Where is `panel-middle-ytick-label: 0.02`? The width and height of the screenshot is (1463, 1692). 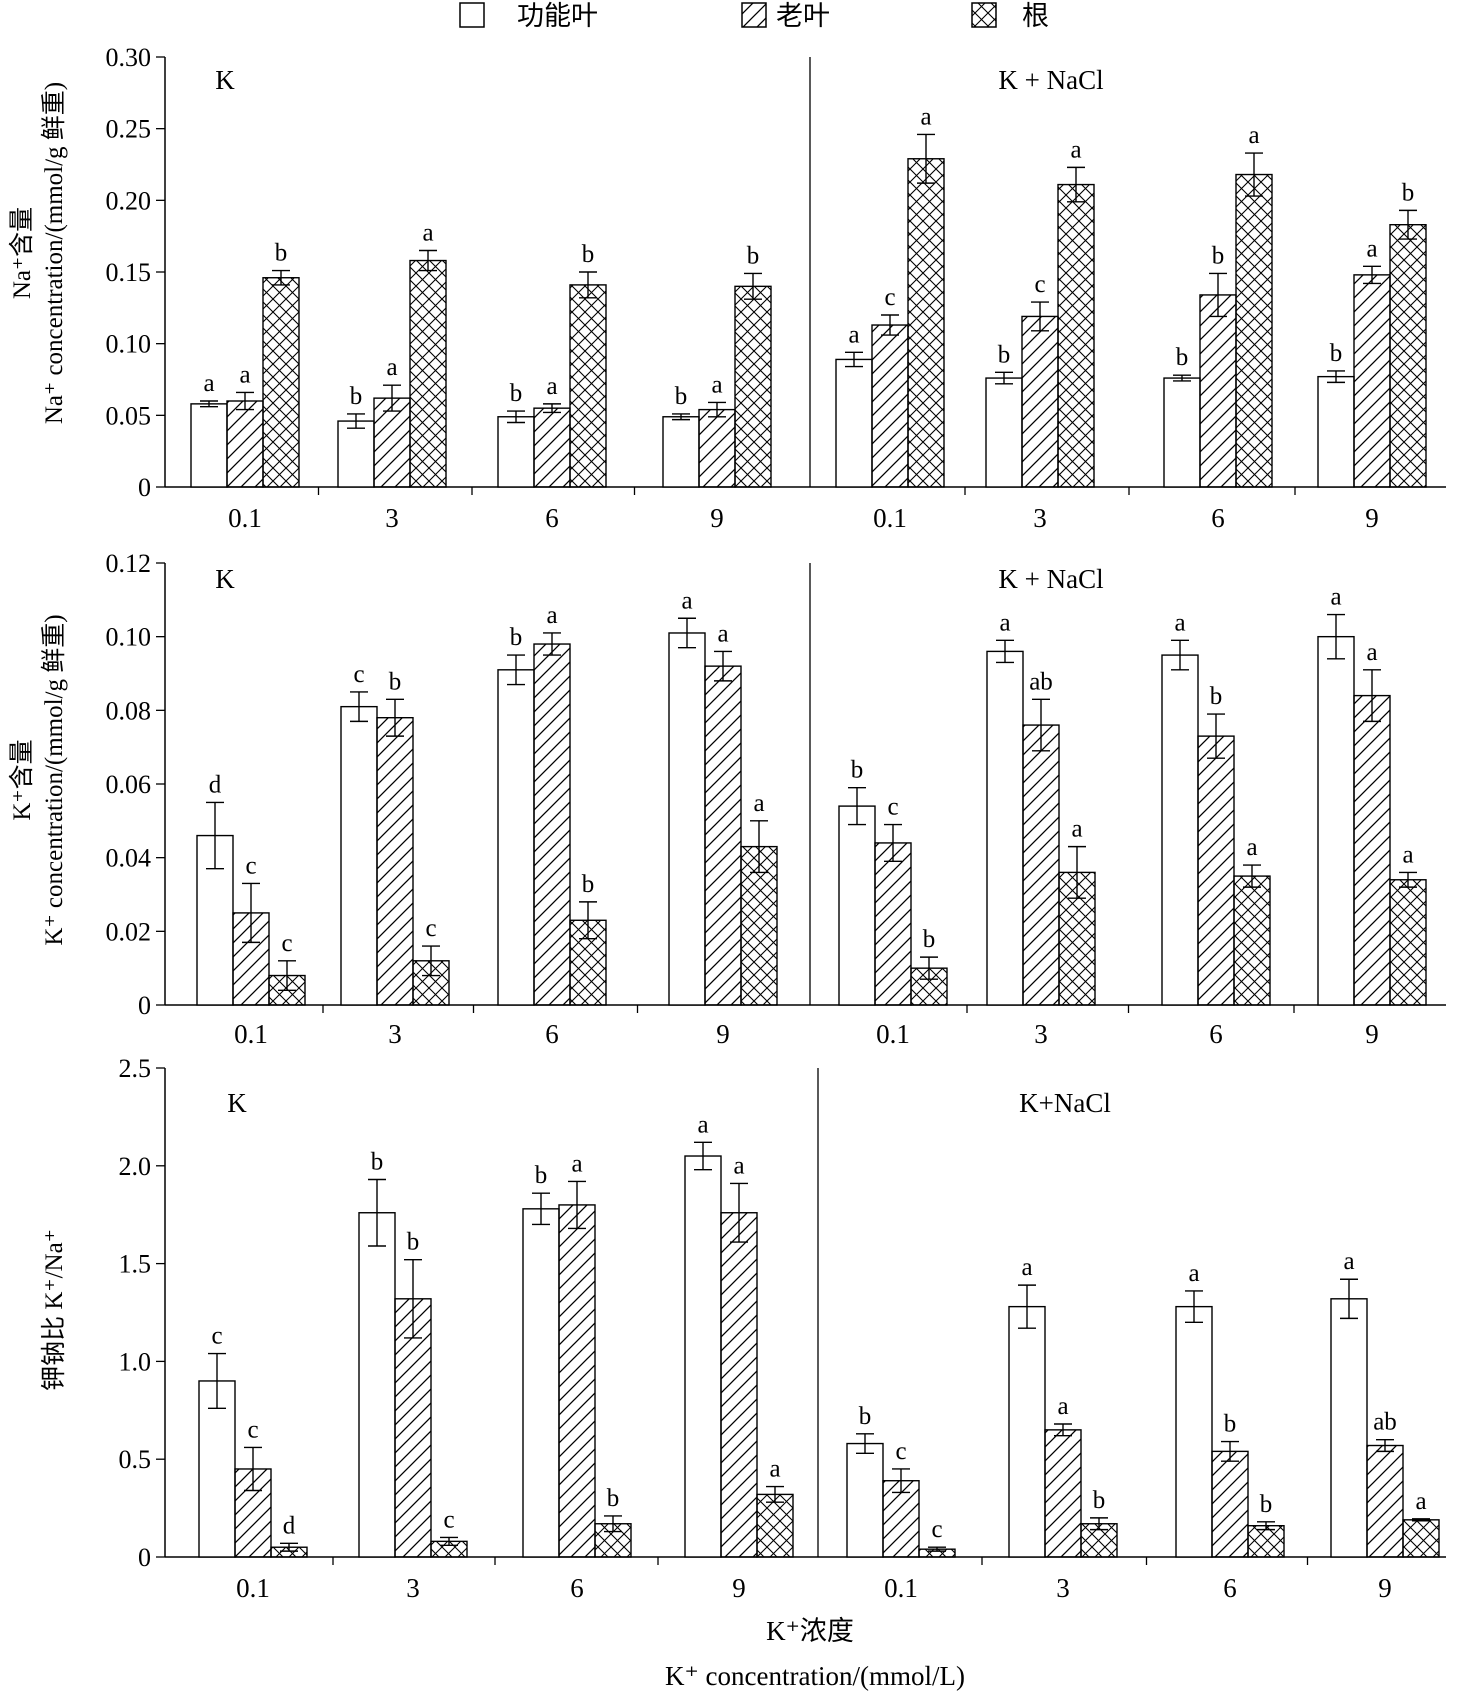
panel-middle-ytick-label: 0.02 is located at coordinates (129, 931).